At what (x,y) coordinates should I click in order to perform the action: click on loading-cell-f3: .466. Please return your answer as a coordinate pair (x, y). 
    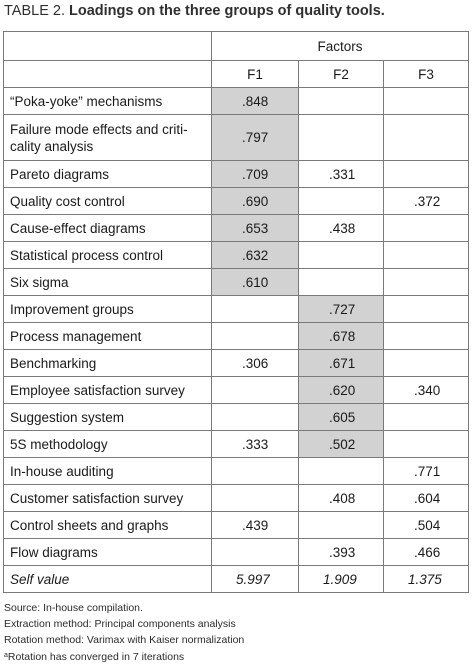
    Looking at the image, I should click on (426, 552).